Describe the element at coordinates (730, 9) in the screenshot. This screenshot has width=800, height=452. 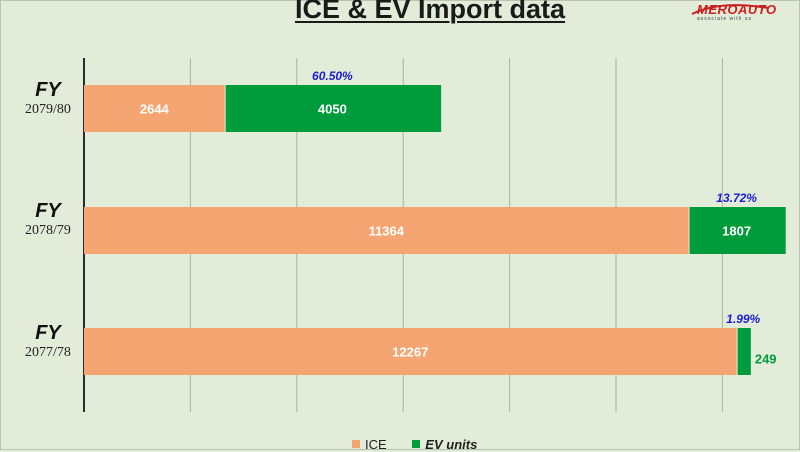
I see `logo-swoosh` at that location.